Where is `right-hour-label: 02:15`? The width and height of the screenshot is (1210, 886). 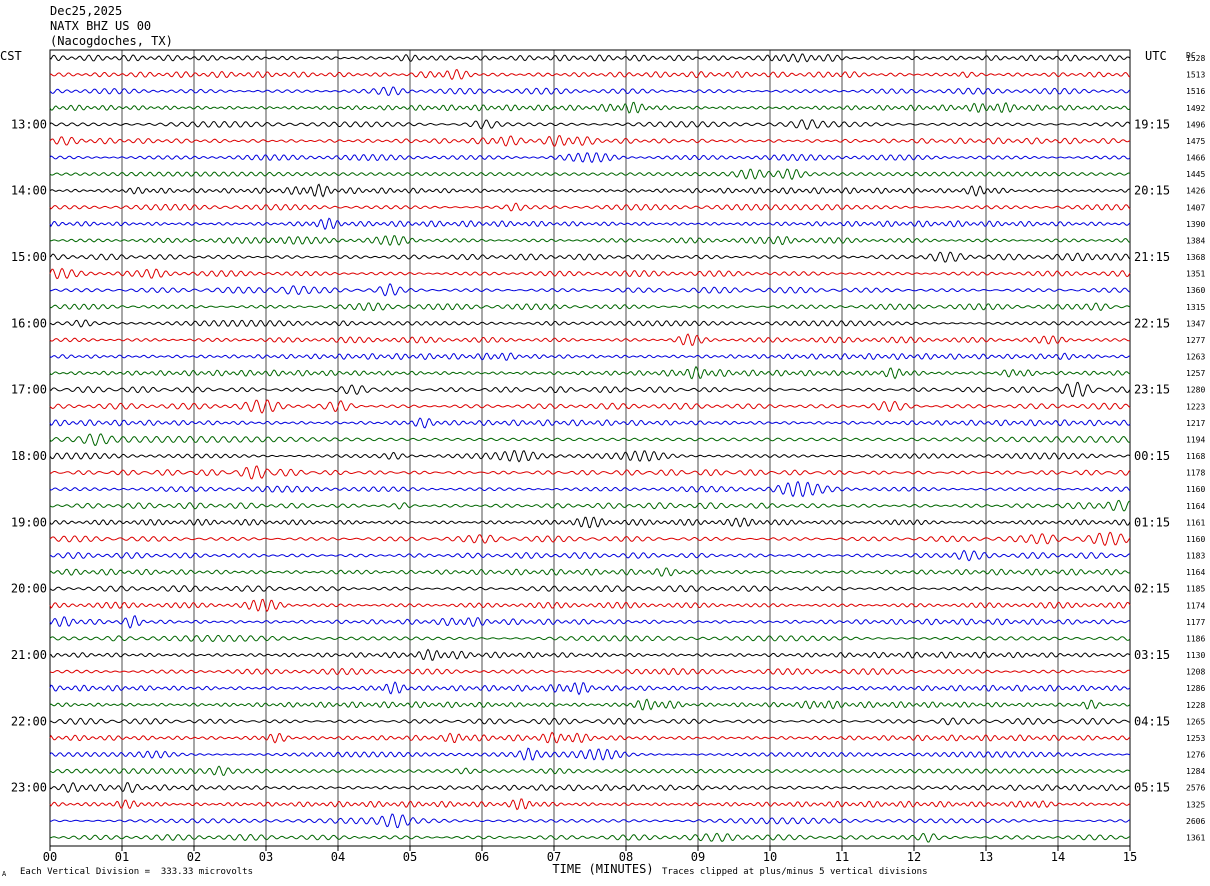 right-hour-label: 02:15 is located at coordinates (1152, 589).